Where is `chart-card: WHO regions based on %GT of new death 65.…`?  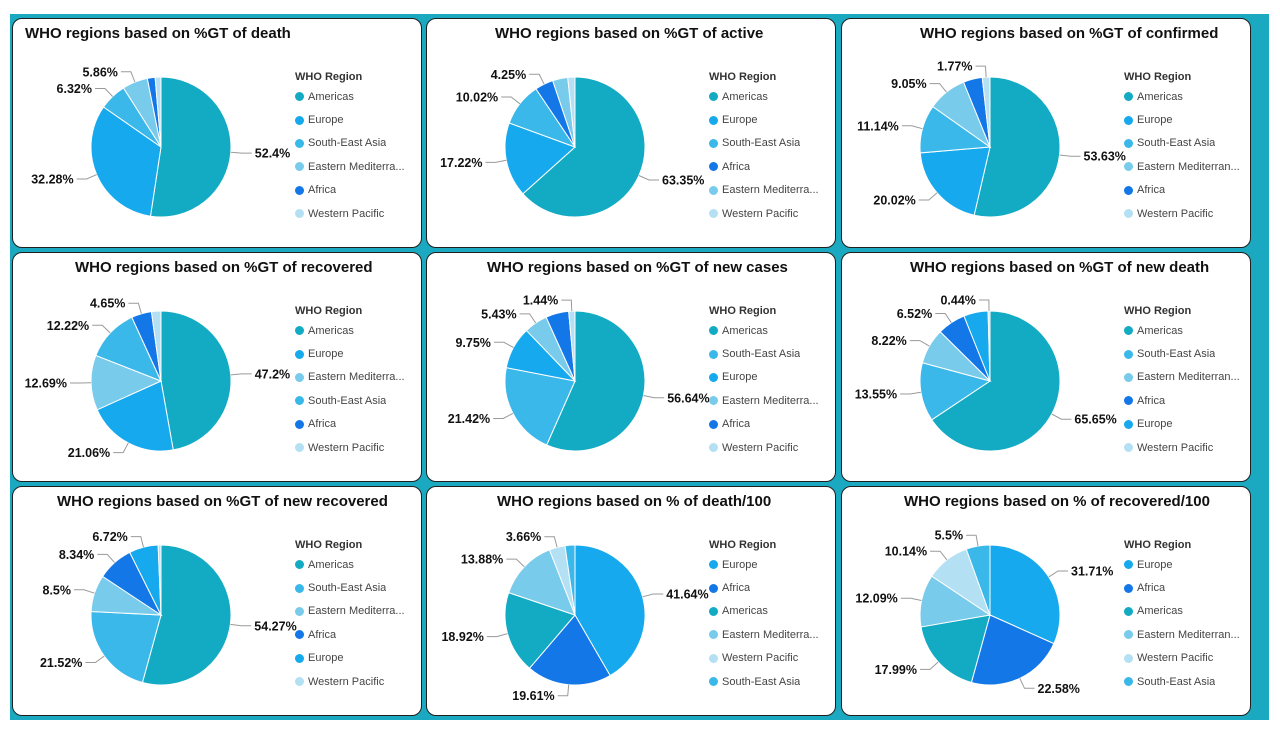
chart-card: WHO regions based on %GT of new death 65.… is located at coordinates (1046, 367).